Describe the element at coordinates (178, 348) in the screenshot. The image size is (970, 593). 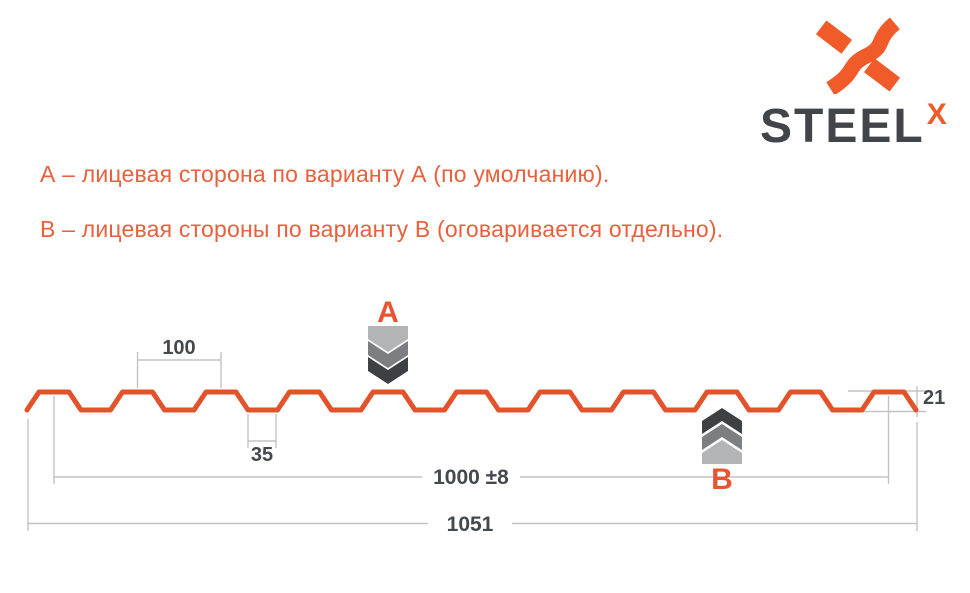
I see `dim-pitch-label: 100` at that location.